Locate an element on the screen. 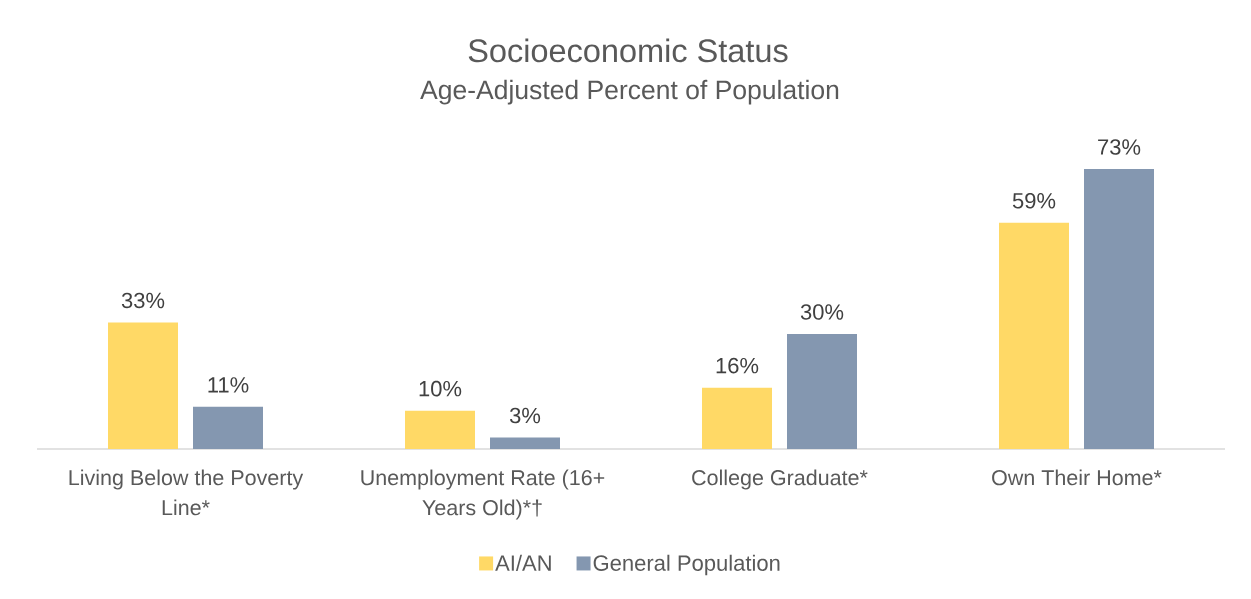 This screenshot has width=1251, height=599. legend-label: AI/AN is located at coordinates (523, 562).